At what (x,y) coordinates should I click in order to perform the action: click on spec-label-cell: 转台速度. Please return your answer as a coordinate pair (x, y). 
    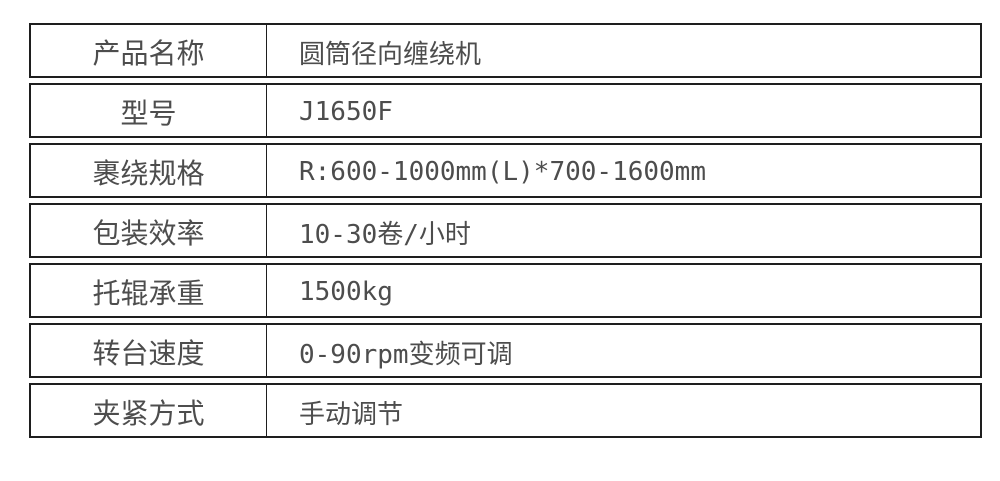
    Looking at the image, I should click on (149, 350).